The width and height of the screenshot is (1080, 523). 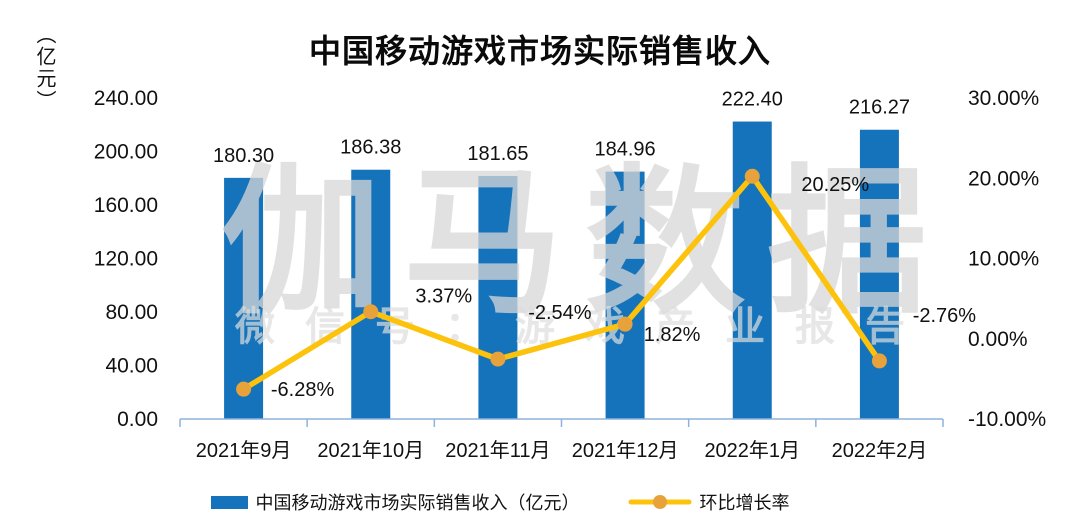 I want to click on right-axis-tick-label: -10.00%, so click(x=1007, y=419).